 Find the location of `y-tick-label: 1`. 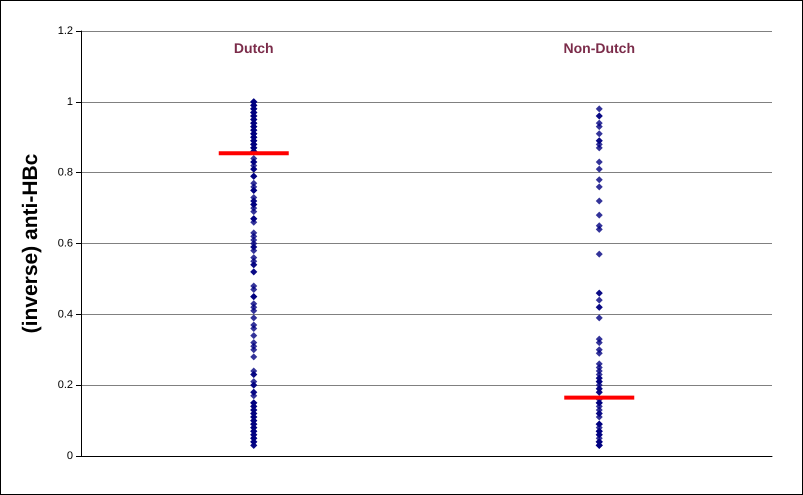

y-tick-label: 1 is located at coordinates (69, 102).